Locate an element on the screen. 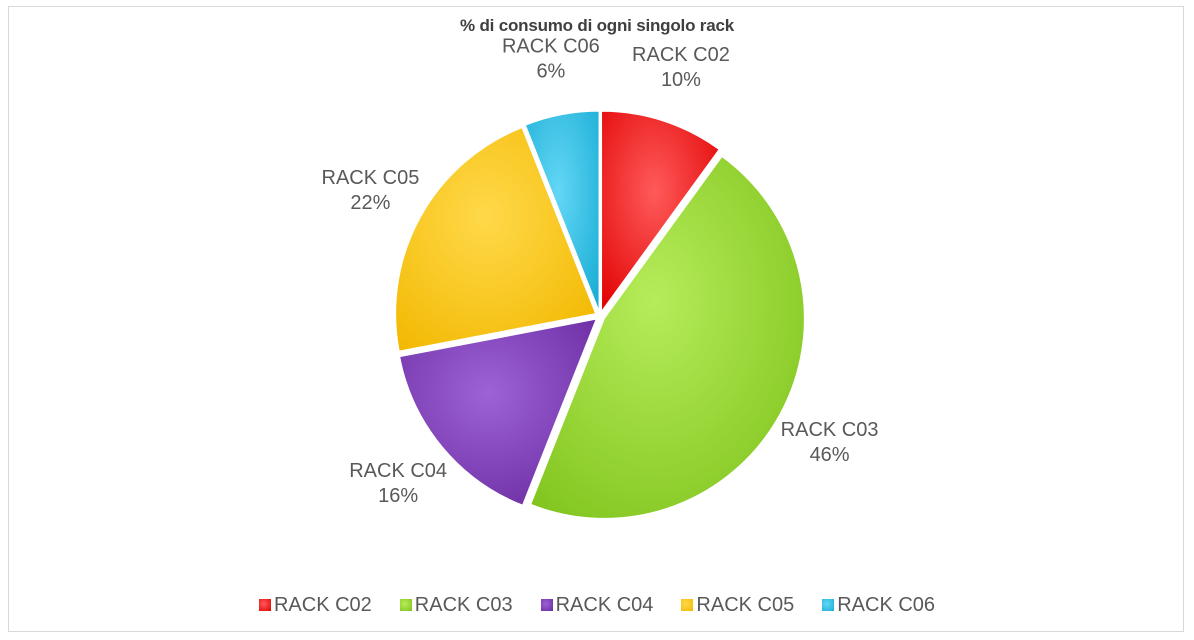 This screenshot has height=640, width=1194. chart-title: % di consumo di ogni singolo rack is located at coordinates (597, 25).